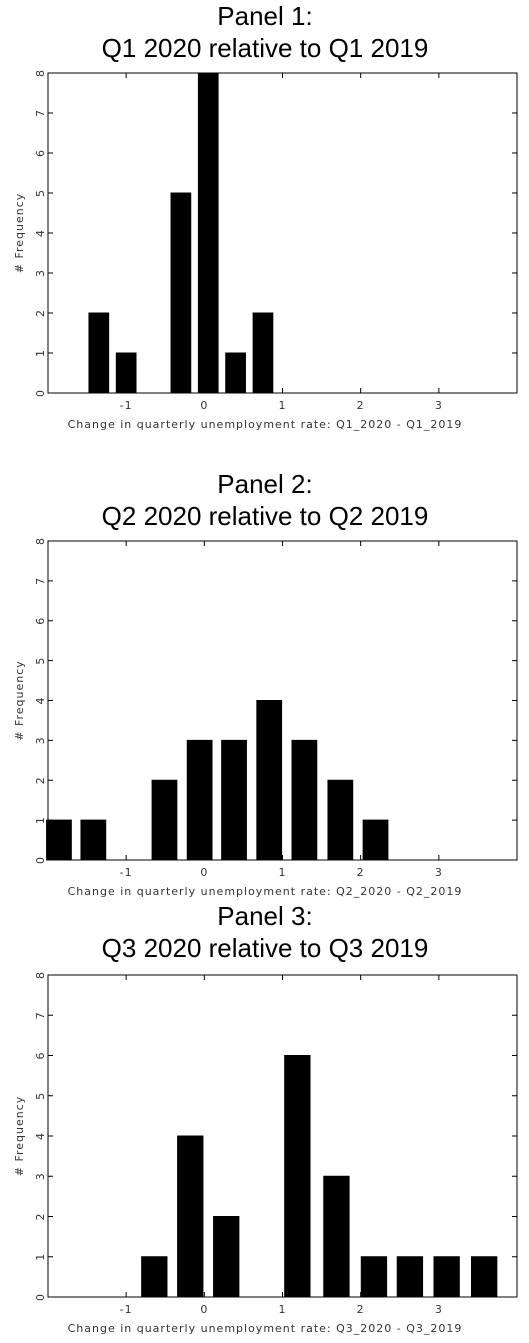 The width and height of the screenshot is (529, 1343). What do you see at coordinates (265, 516) in the screenshot?
I see `chart-subtitle: Q2 2020 relative to Q2 2019` at bounding box center [265, 516].